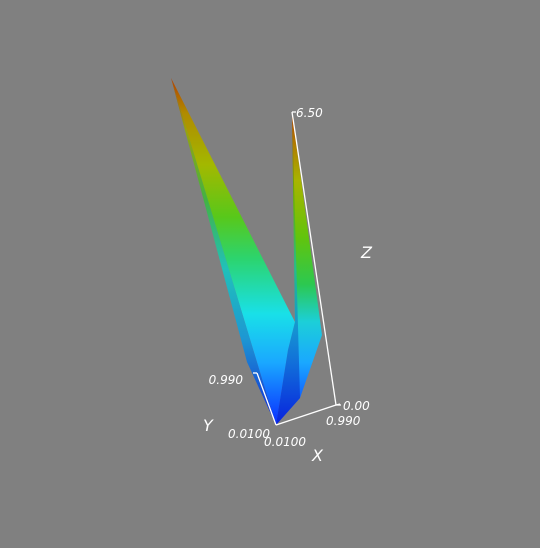  Describe the element at coordinates (266, 399) in the screenshot. I see `y-axis-line` at that location.